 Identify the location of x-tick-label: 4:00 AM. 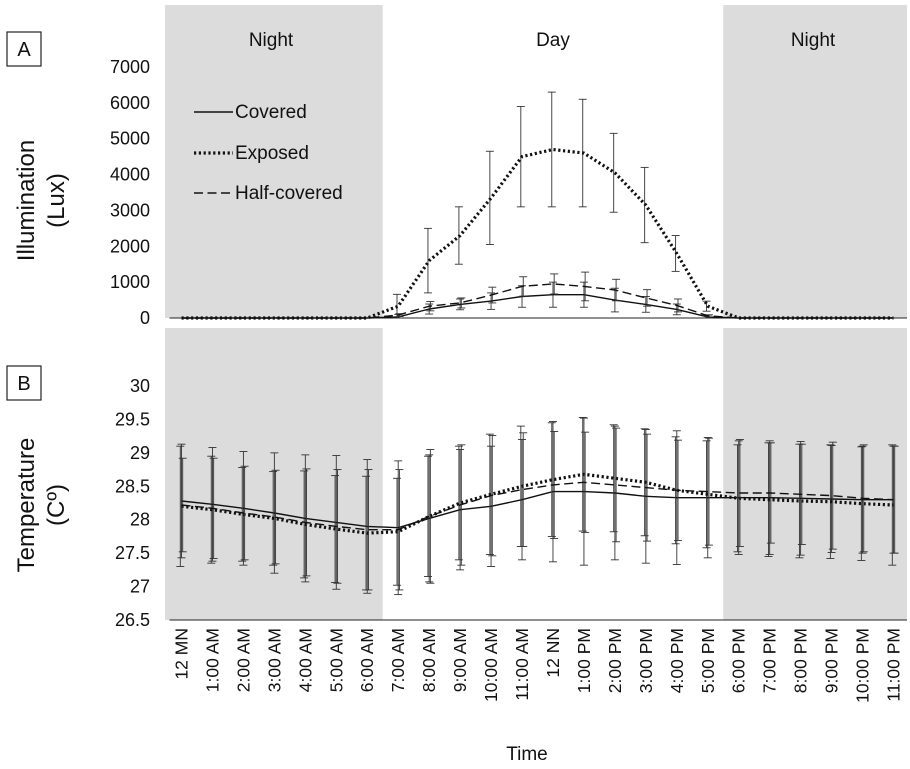
(305, 660).